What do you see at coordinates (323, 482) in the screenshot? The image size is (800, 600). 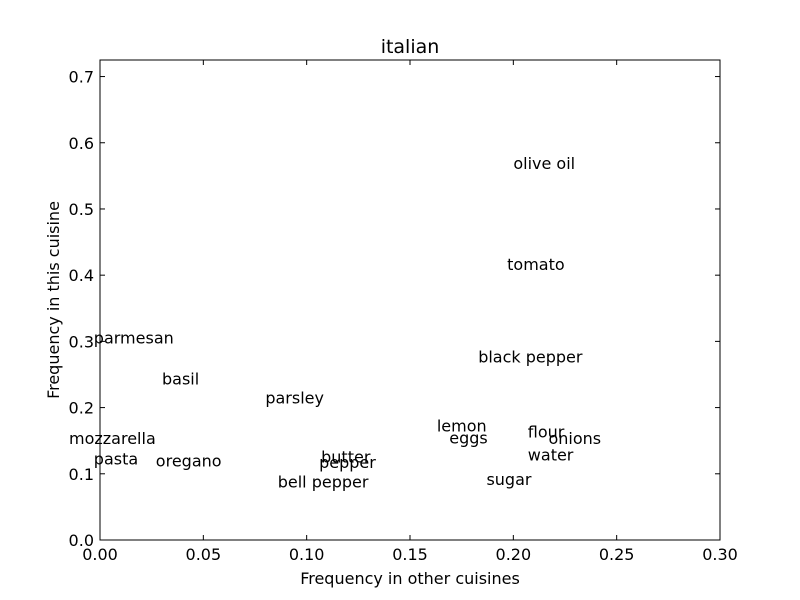 I see `point-label: bell pepper` at bounding box center [323, 482].